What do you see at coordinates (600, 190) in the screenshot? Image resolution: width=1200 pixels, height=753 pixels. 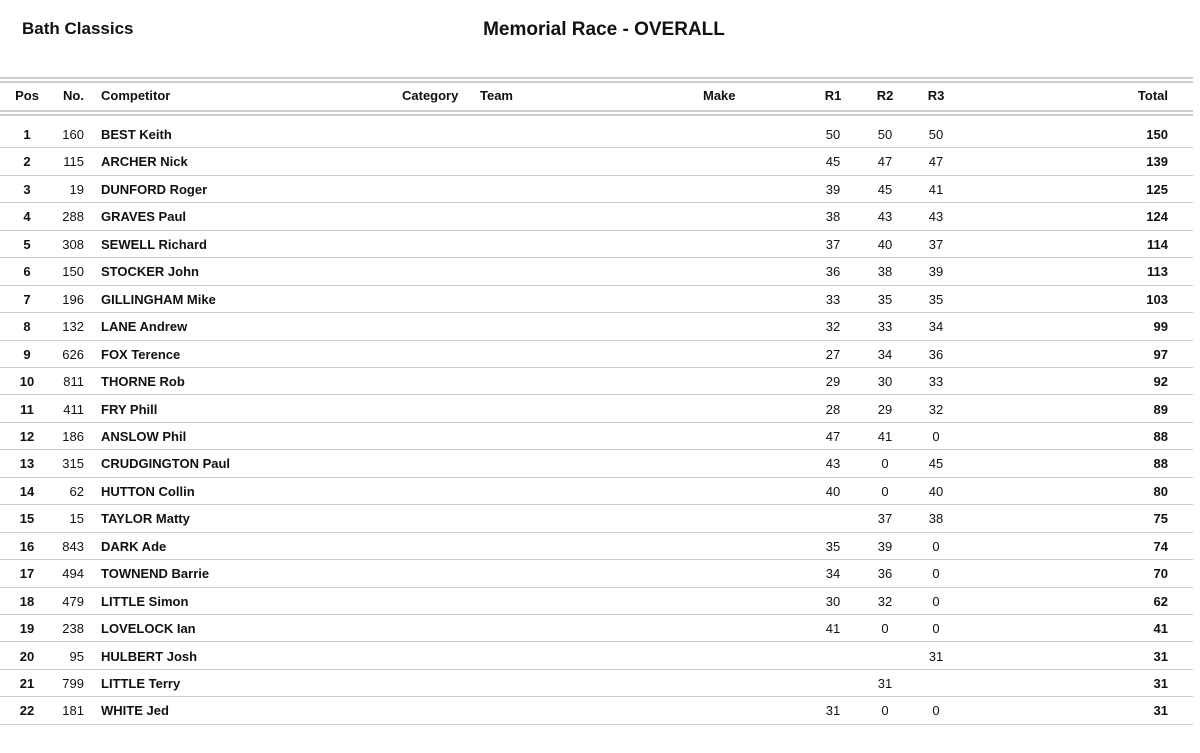 I see `table-row: 3 19 DUNFORD Roger 39 45 41 125` at bounding box center [600, 190].